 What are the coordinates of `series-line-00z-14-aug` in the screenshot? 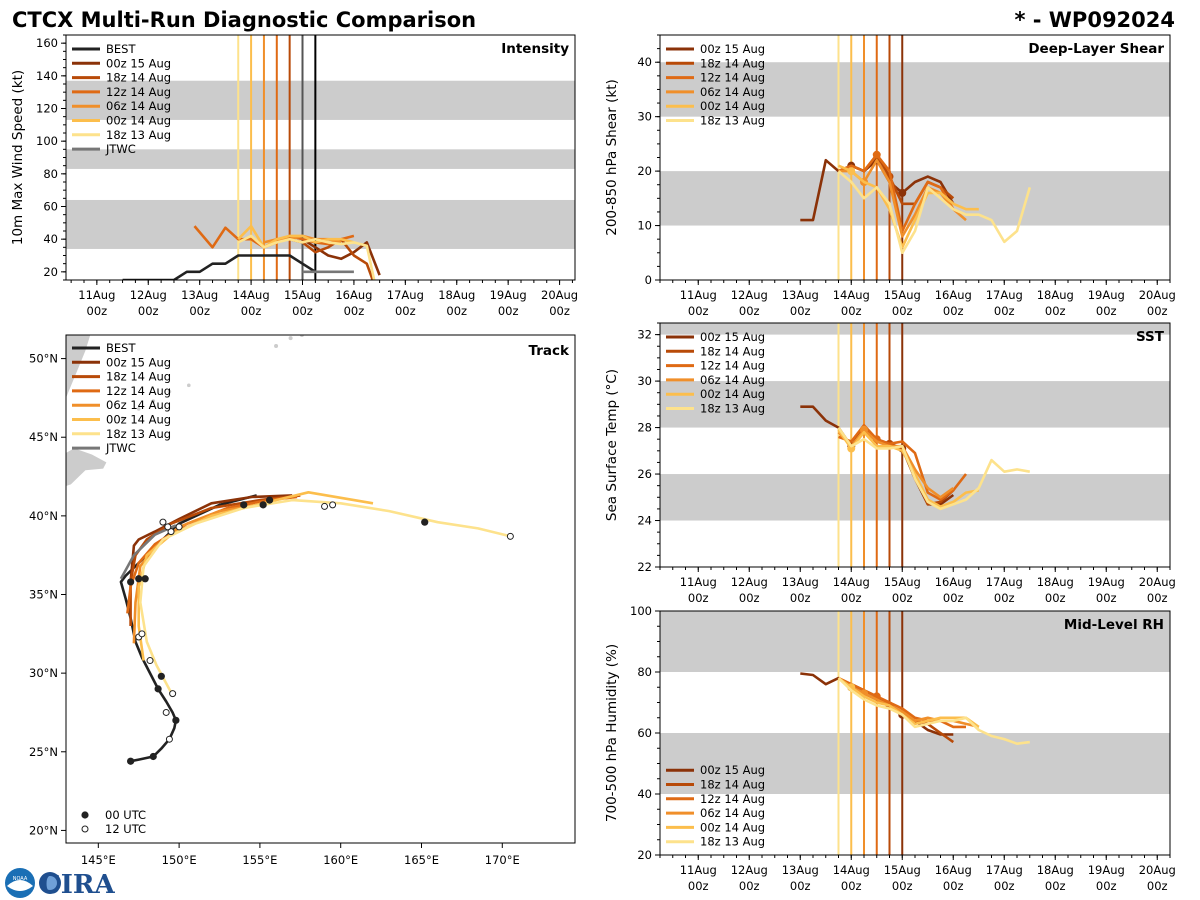 It's located at (296, 236).